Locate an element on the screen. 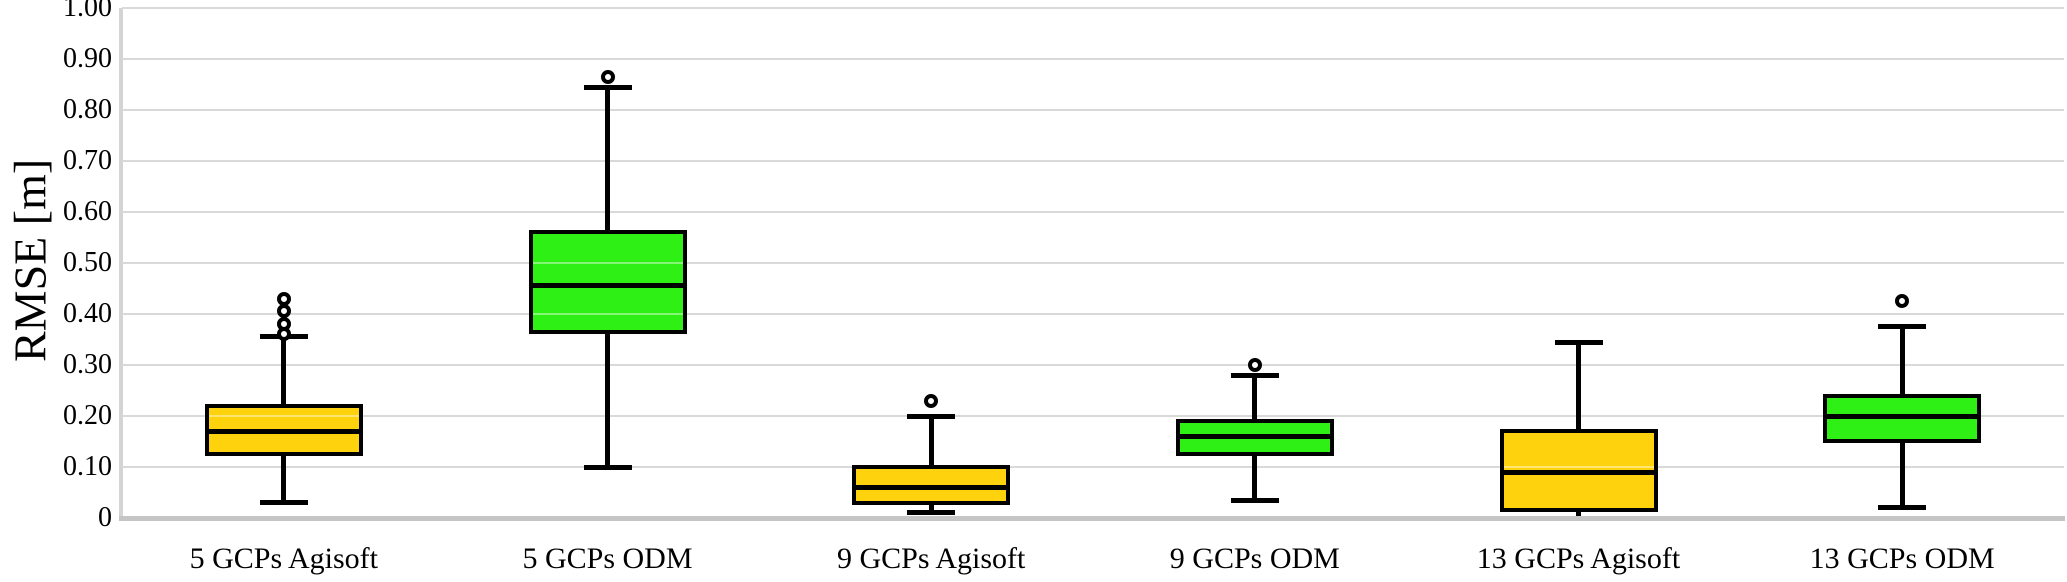 The height and width of the screenshot is (582, 2067). x-axis-line is located at coordinates (1092, 518).